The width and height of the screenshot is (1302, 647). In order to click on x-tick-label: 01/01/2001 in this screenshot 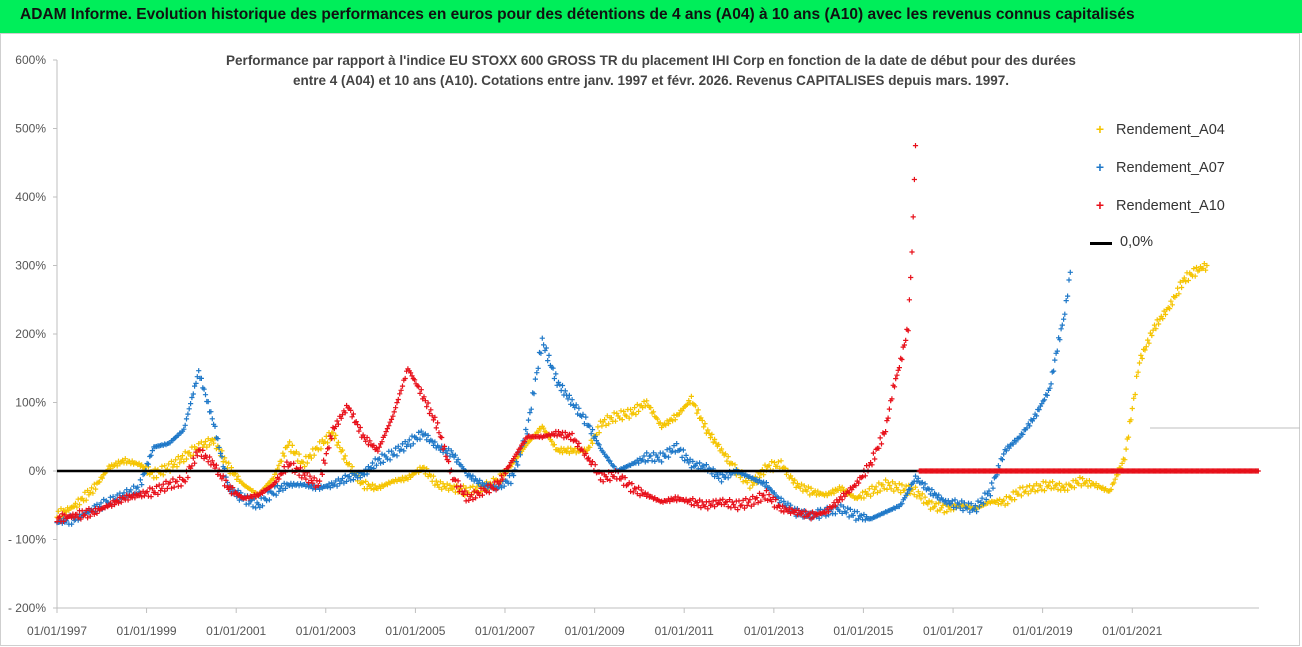, I will do `click(236, 631)`.